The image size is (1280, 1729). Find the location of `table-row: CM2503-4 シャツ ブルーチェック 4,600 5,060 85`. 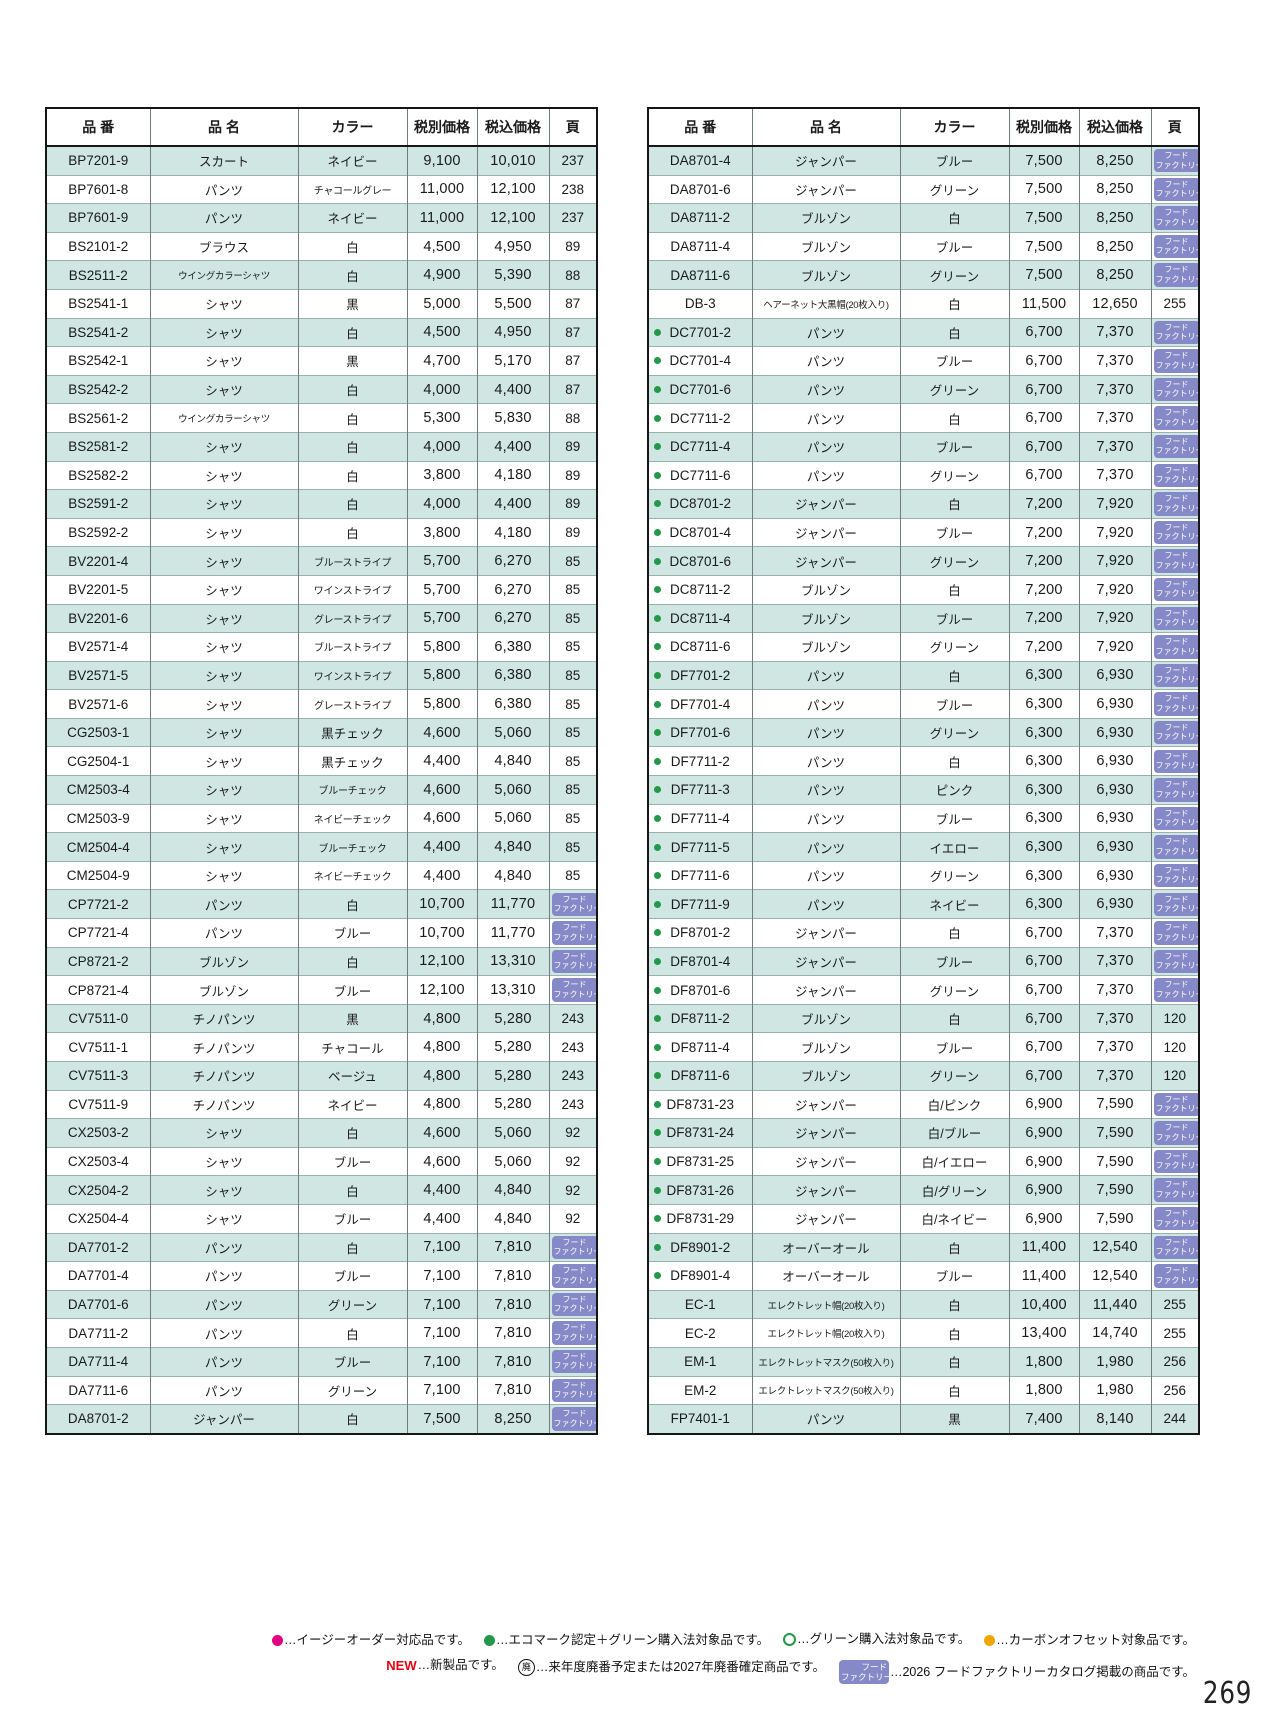

table-row: CM2503-4 シャツ ブルーチェック 4,600 5,060 85 is located at coordinates (321, 790).